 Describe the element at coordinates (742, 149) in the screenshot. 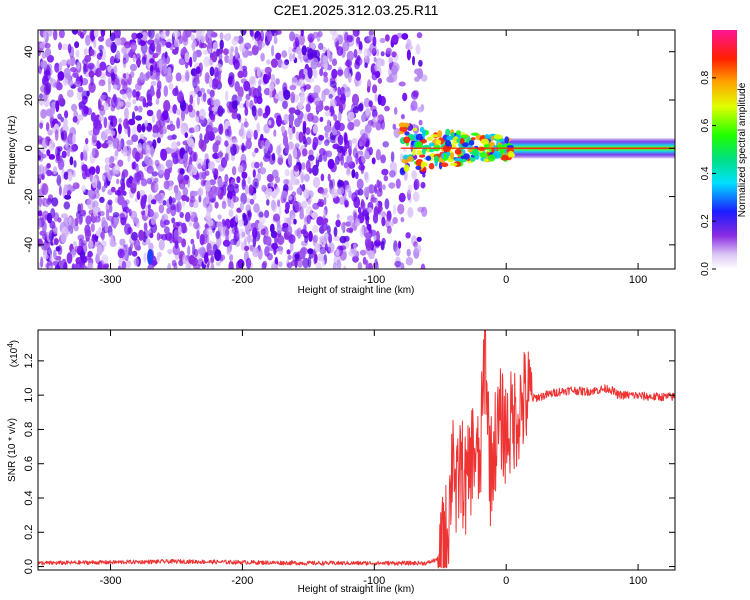

I see `colorbar-label: Normalized spectral amplitude` at that location.